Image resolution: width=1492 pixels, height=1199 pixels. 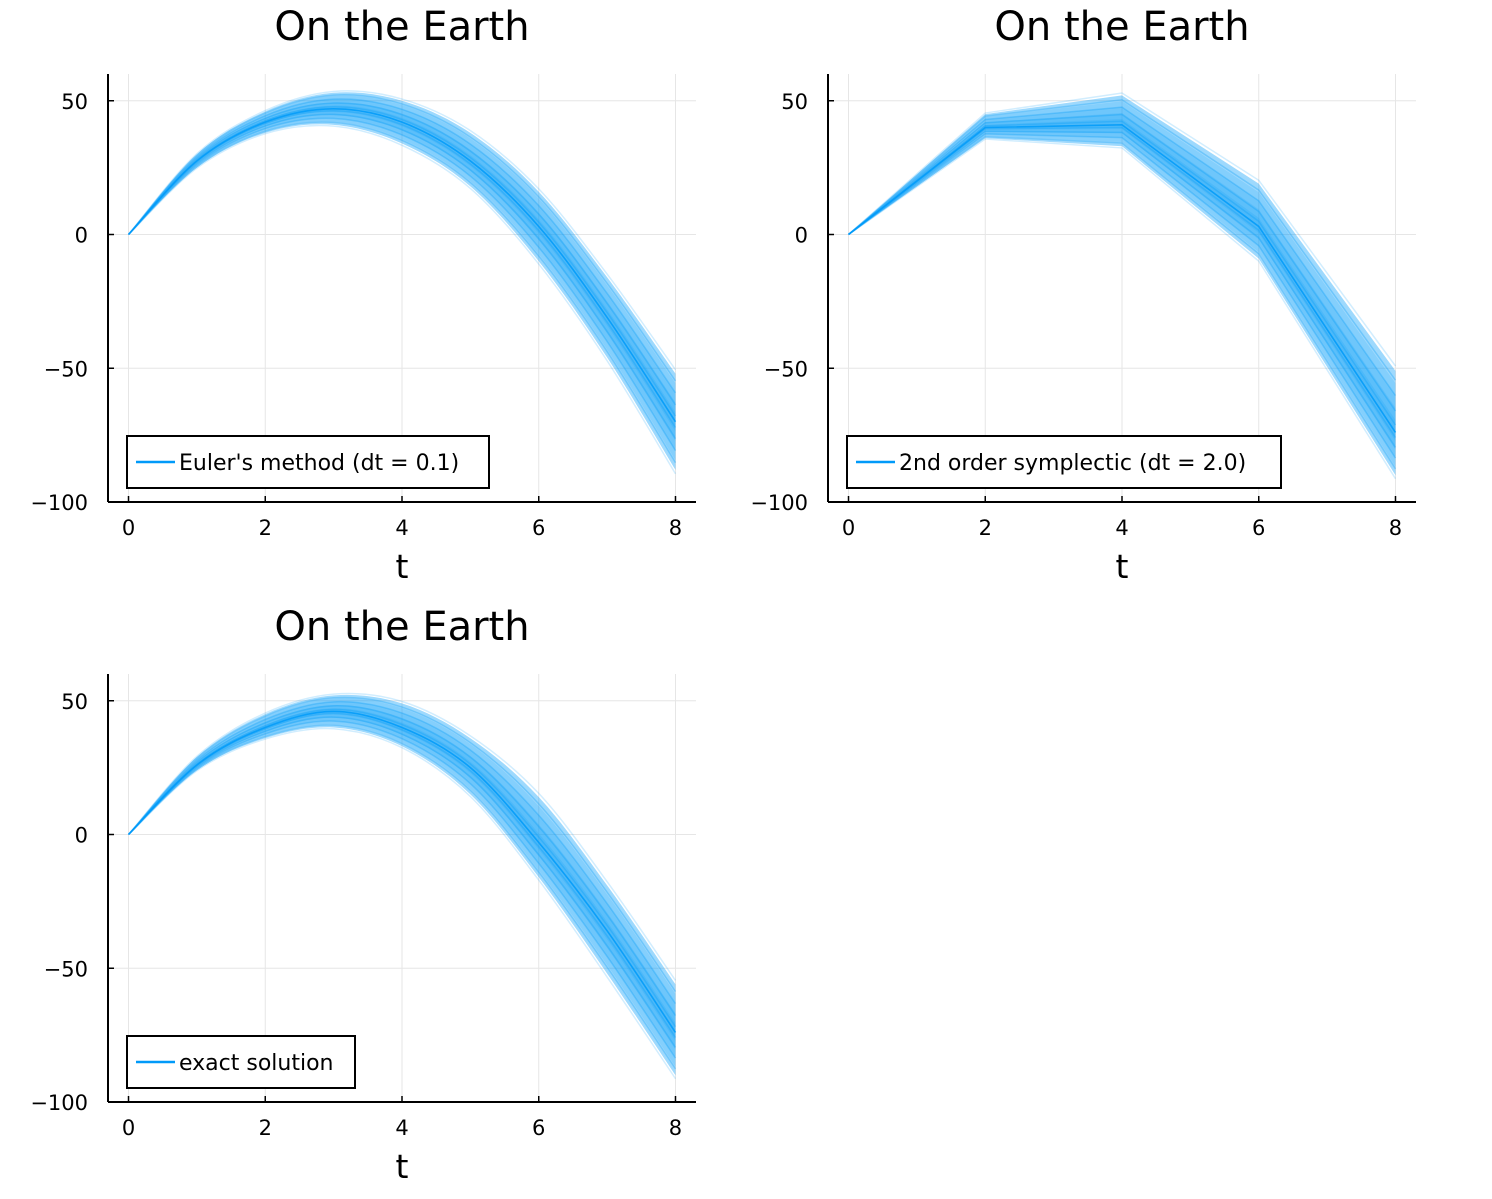 I want to click on legend-label: 2nd order symplectic (dt = 2.0), so click(x=1072, y=463).